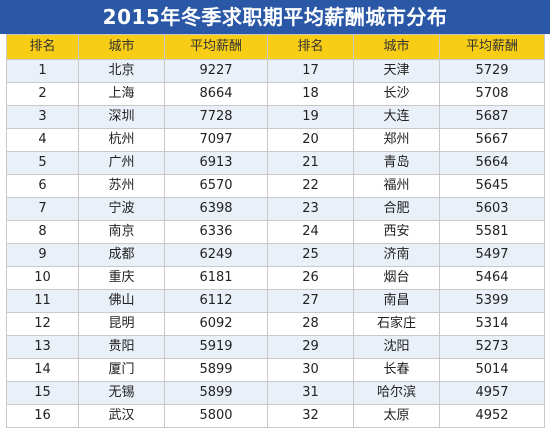 This screenshot has height=444, width=550. What do you see at coordinates (121, 301) in the screenshot?
I see `city-cell-left: 佛山` at bounding box center [121, 301].